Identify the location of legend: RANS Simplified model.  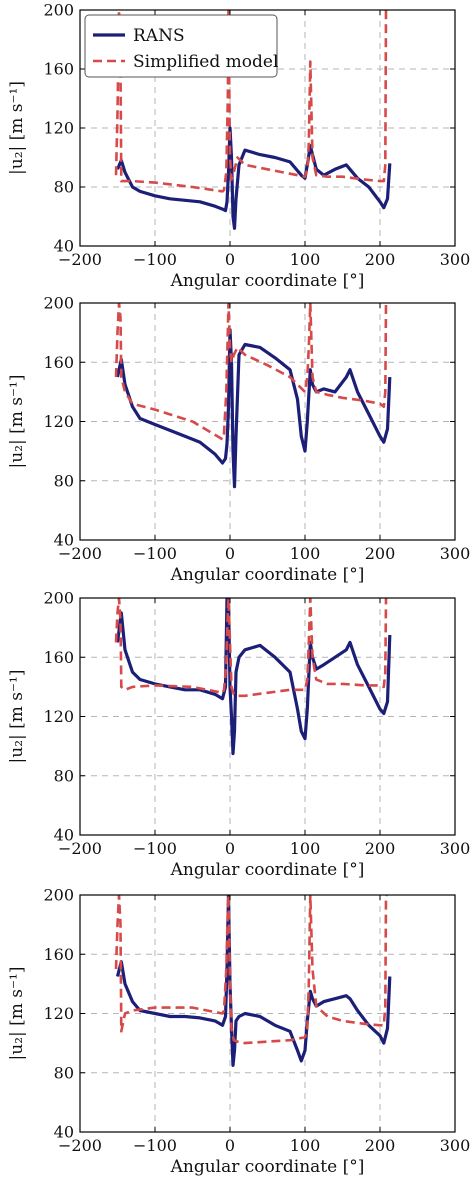
(181, 46).